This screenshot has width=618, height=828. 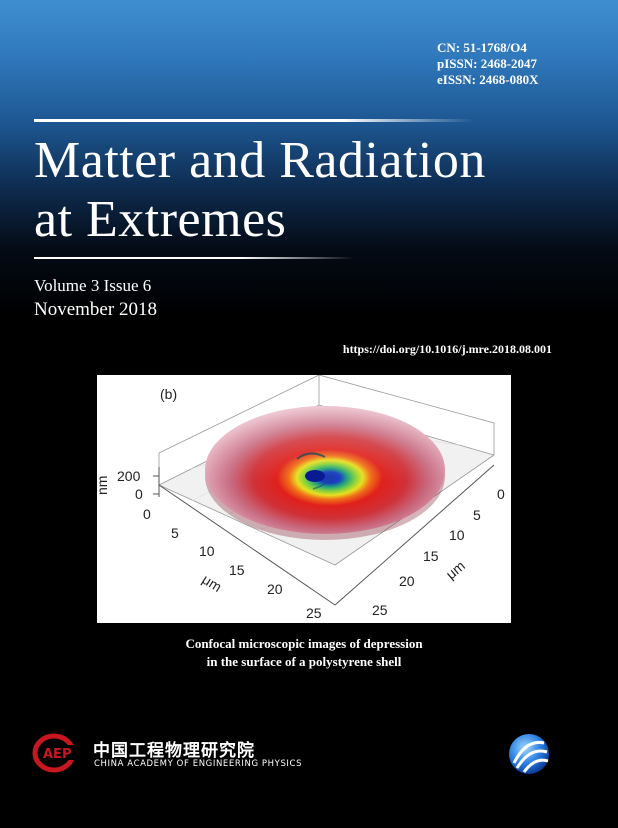 I want to click on emblem-letters: AEP, so click(x=57, y=754).